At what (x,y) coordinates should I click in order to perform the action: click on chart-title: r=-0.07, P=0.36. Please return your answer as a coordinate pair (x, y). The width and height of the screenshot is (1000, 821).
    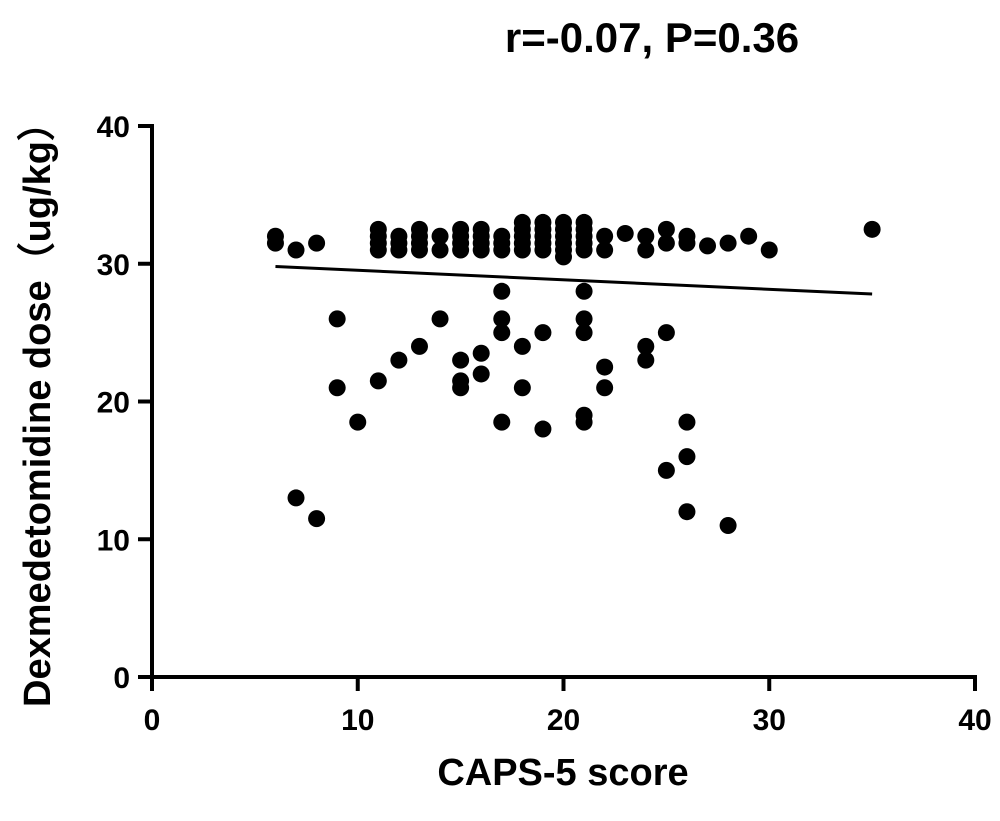
    Looking at the image, I should click on (652, 37).